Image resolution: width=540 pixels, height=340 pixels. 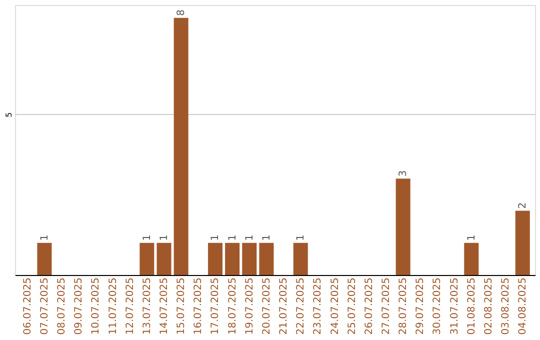 I want to click on x-tick-label: 02.08.2025, so click(x=488, y=306).